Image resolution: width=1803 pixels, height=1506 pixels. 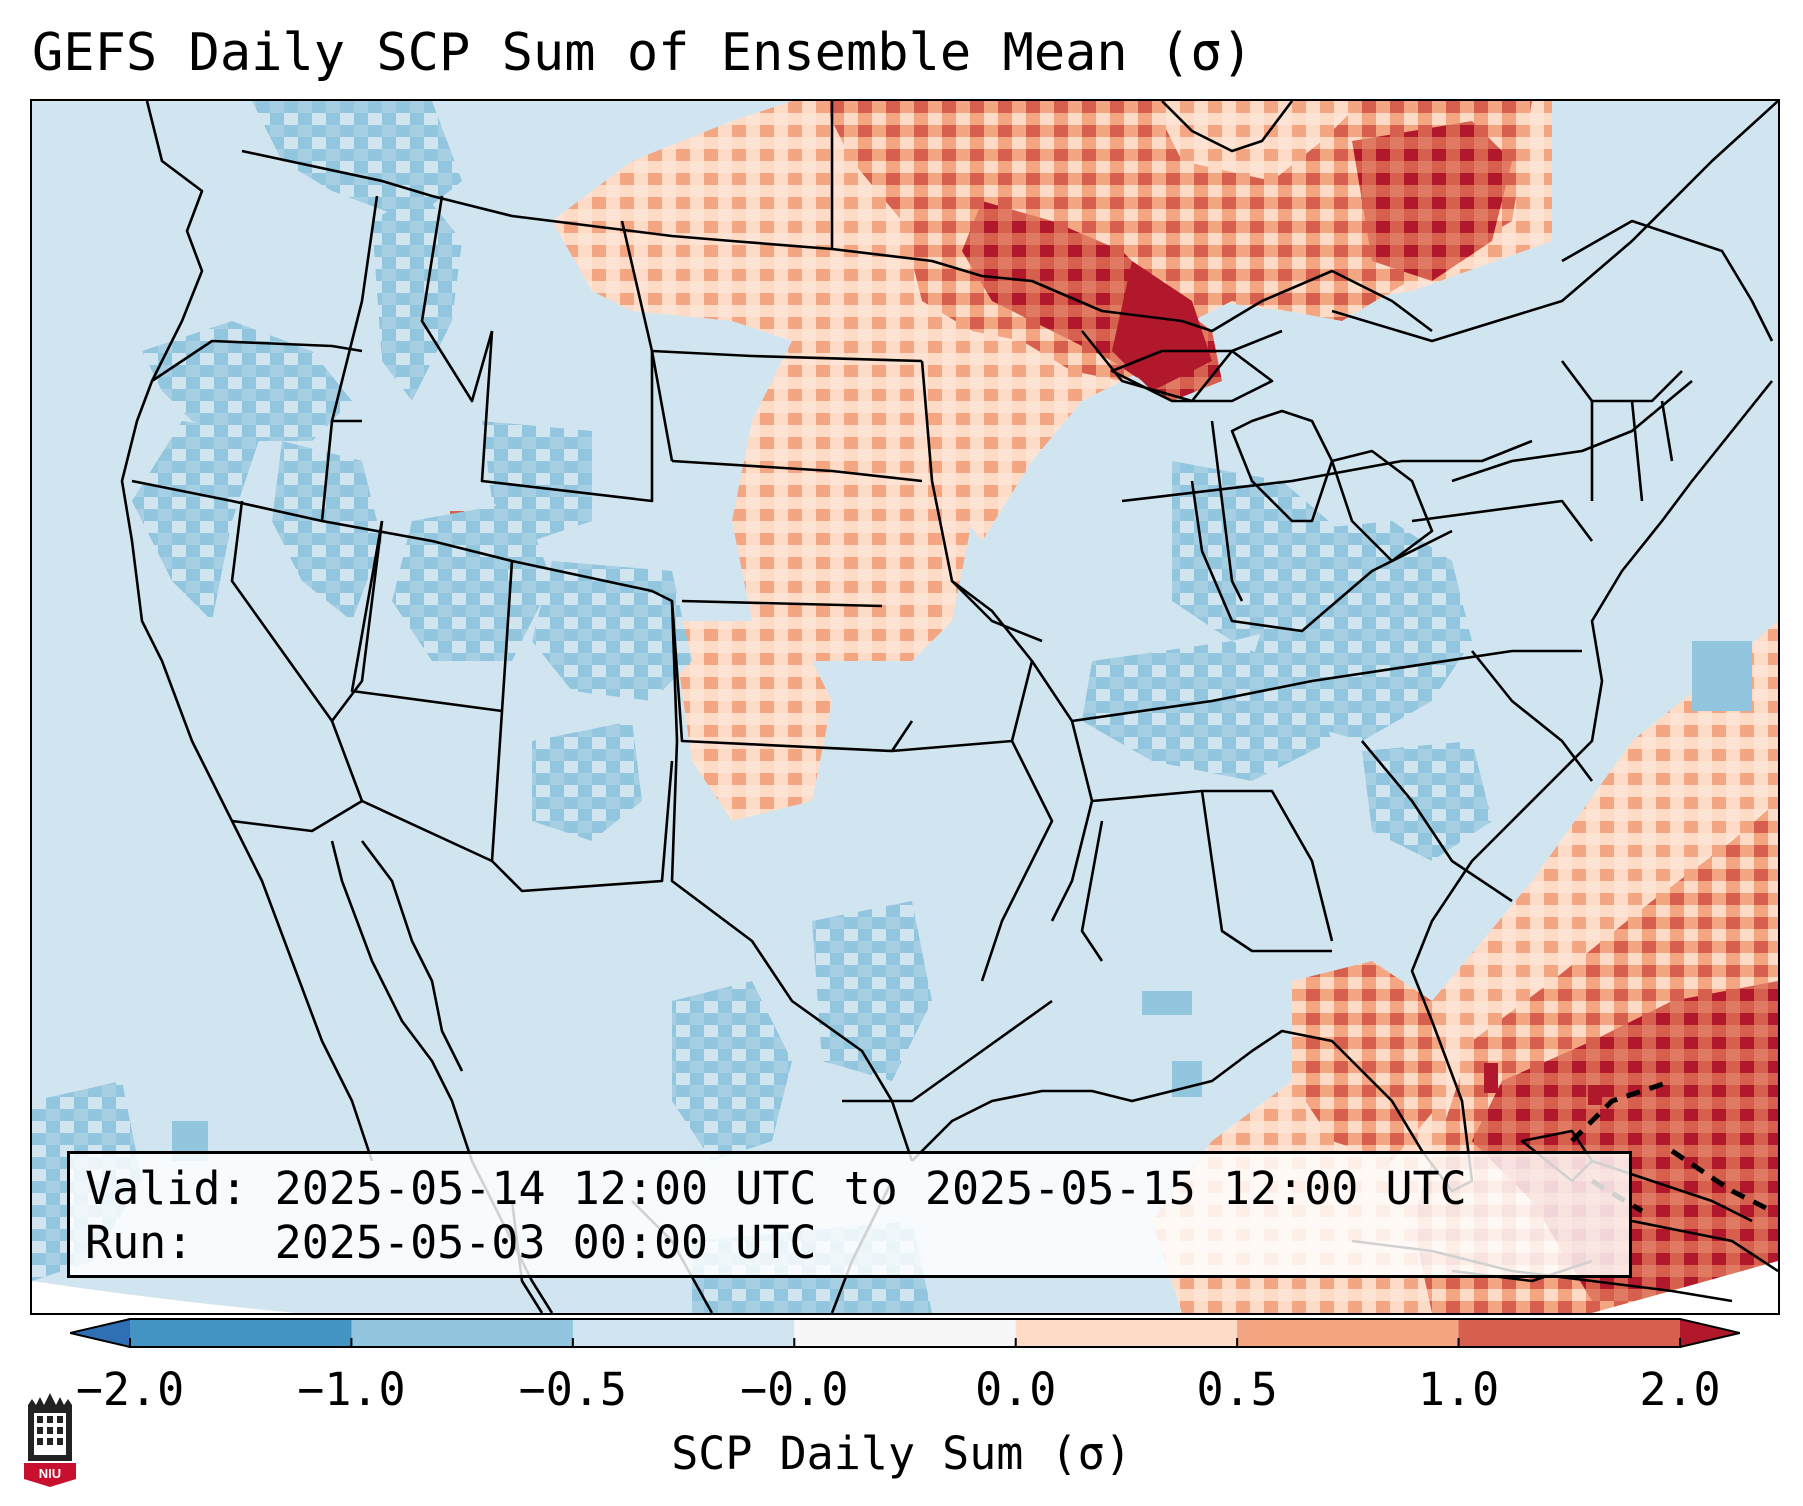 What do you see at coordinates (545, 1242) in the screenshot?
I see `run-value: 2025-05-03 00:00 UTC` at bounding box center [545, 1242].